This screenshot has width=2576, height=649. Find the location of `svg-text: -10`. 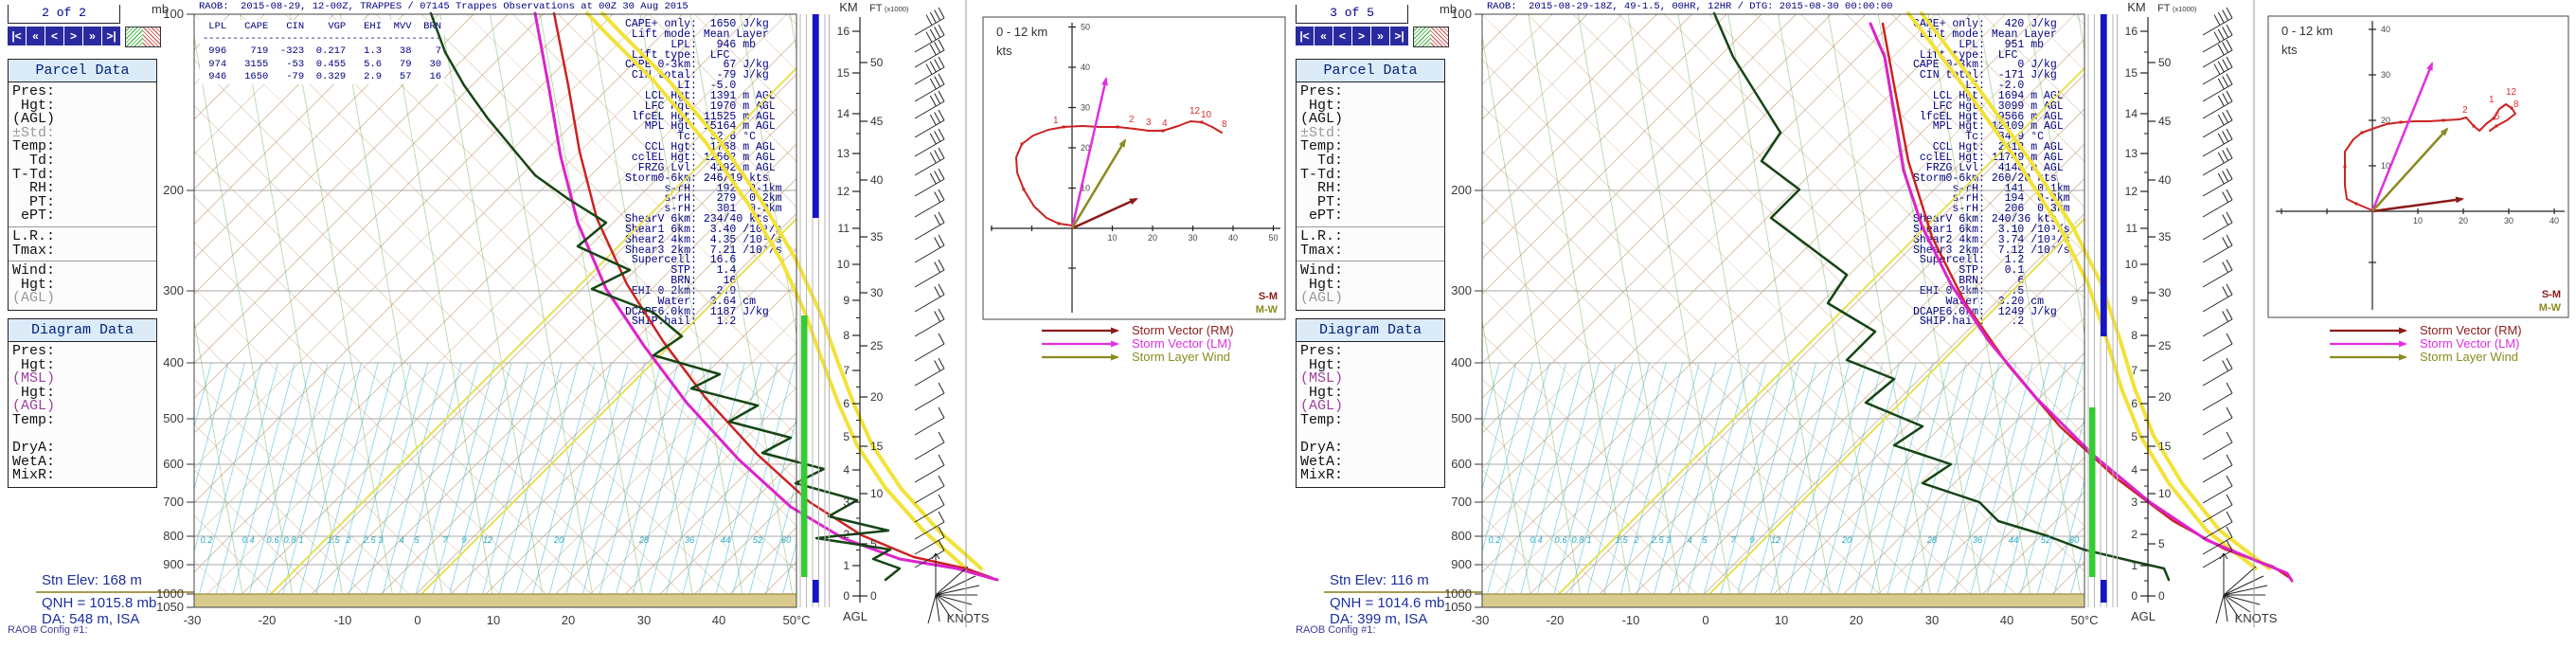

svg-text: -10 is located at coordinates (1631, 620).